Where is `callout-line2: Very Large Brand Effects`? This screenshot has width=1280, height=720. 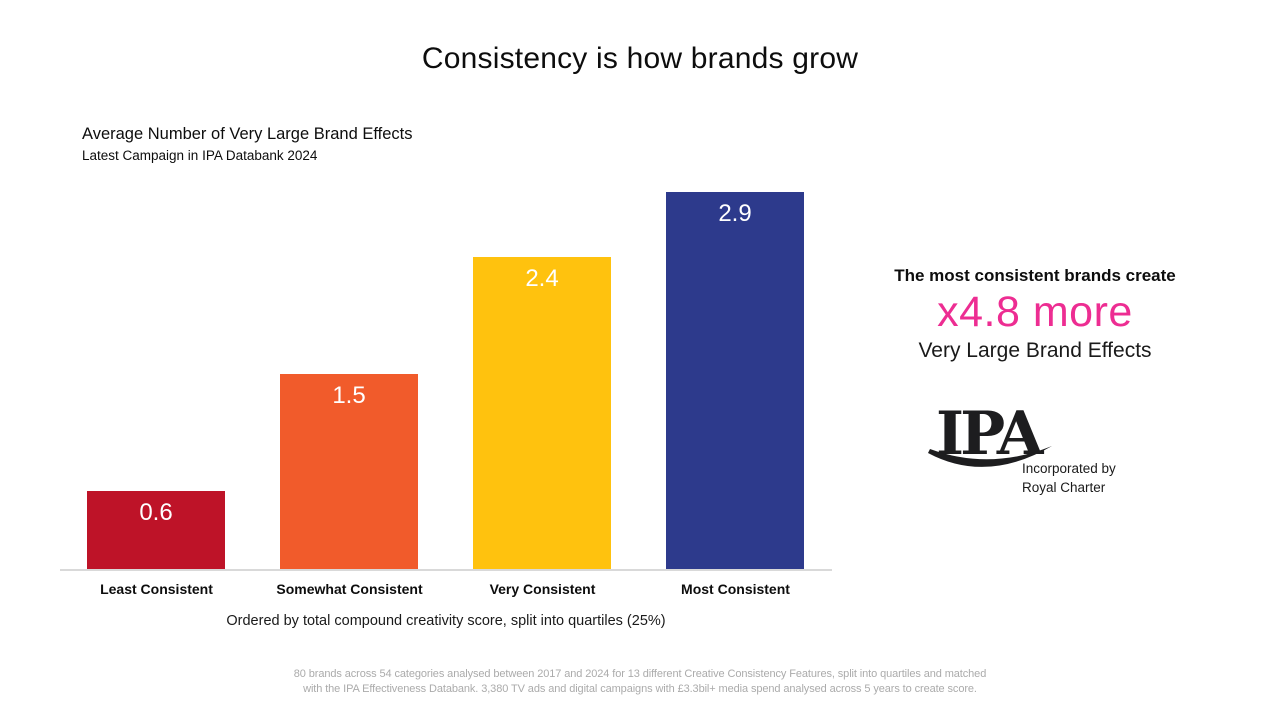 callout-line2: Very Large Brand Effects is located at coordinates (1035, 350).